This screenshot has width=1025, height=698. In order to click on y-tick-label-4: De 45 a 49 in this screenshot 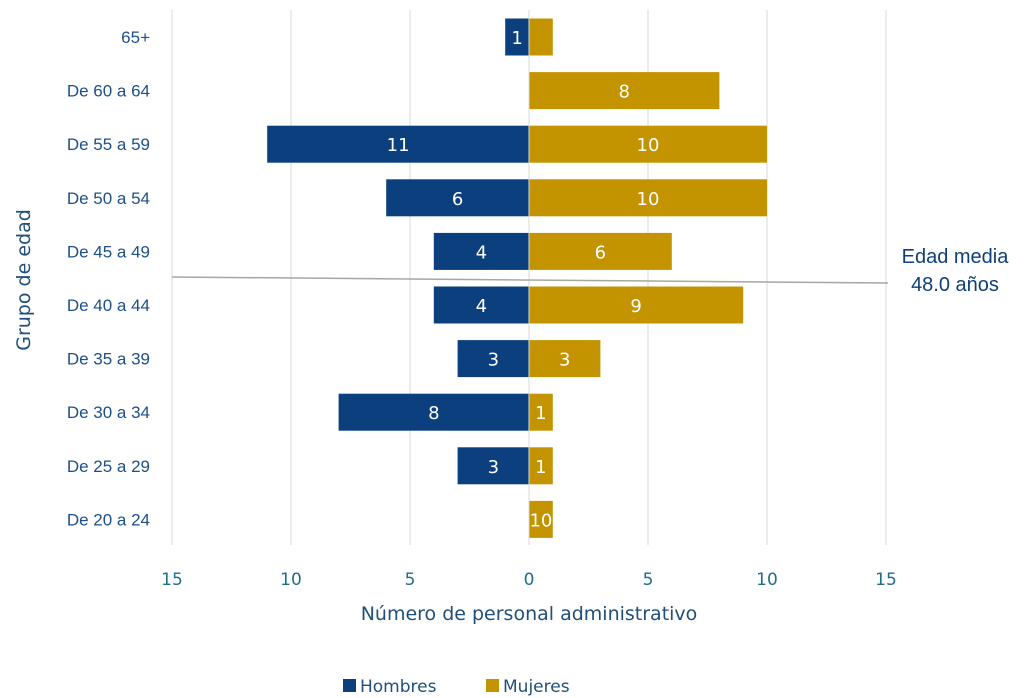, I will do `click(108, 251)`.